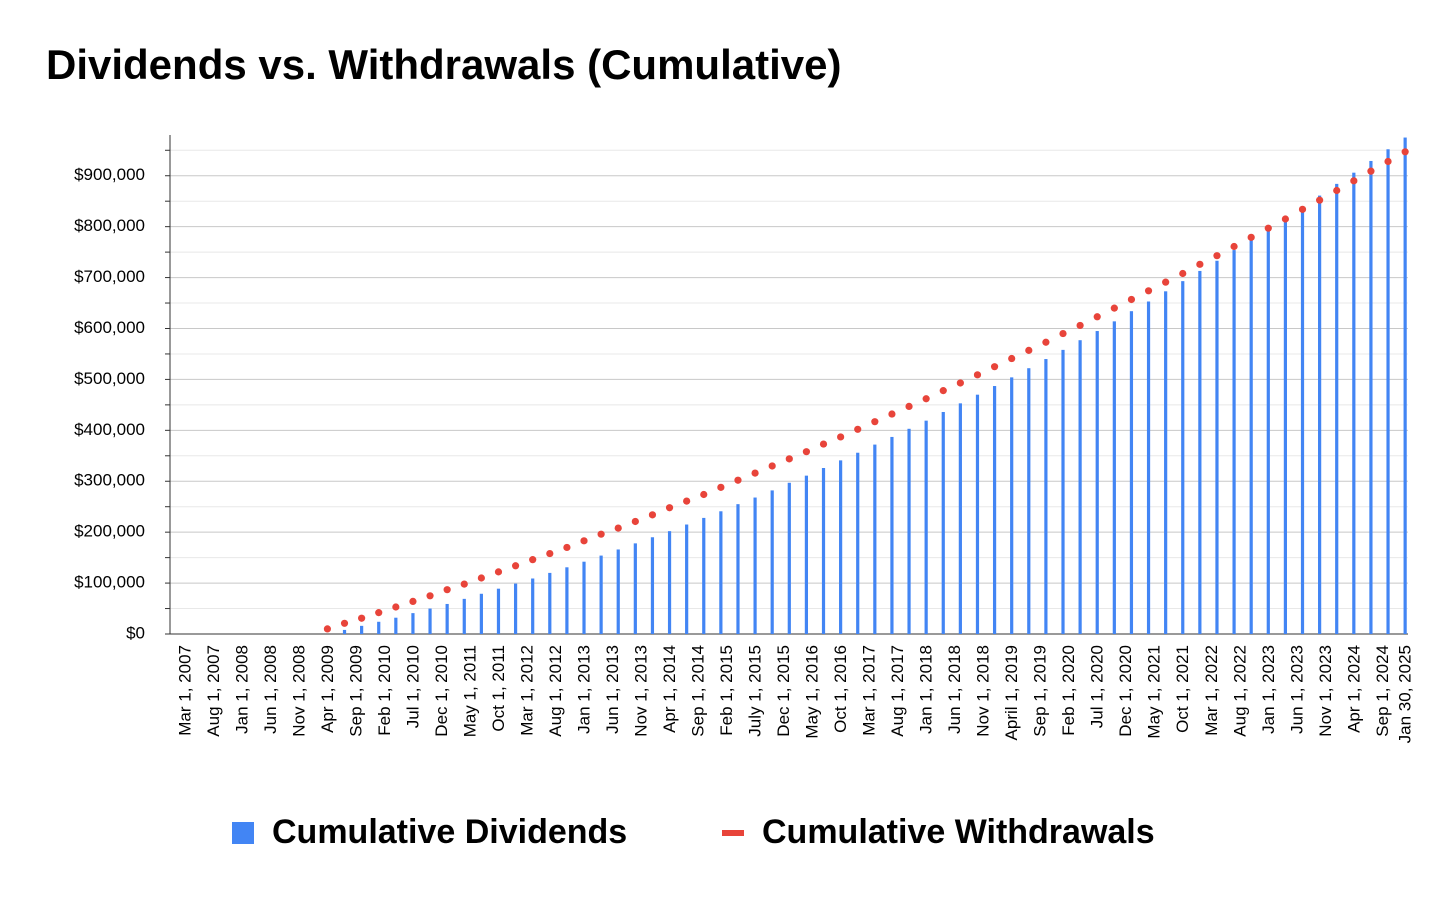  I want to click on x-tick-label: Mar 1, 2007, so click(184, 690).